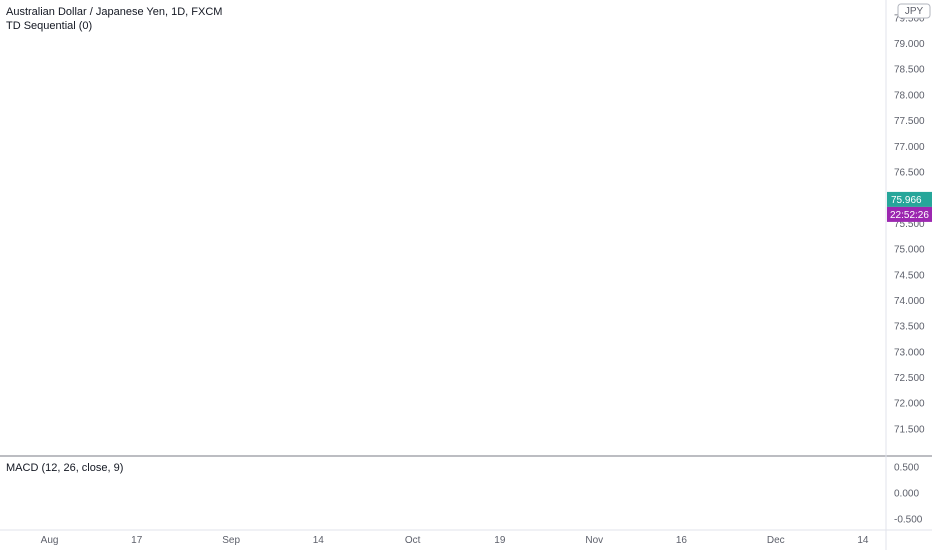  What do you see at coordinates (231, 540) in the screenshot?
I see `time-tick-label: Sep` at bounding box center [231, 540].